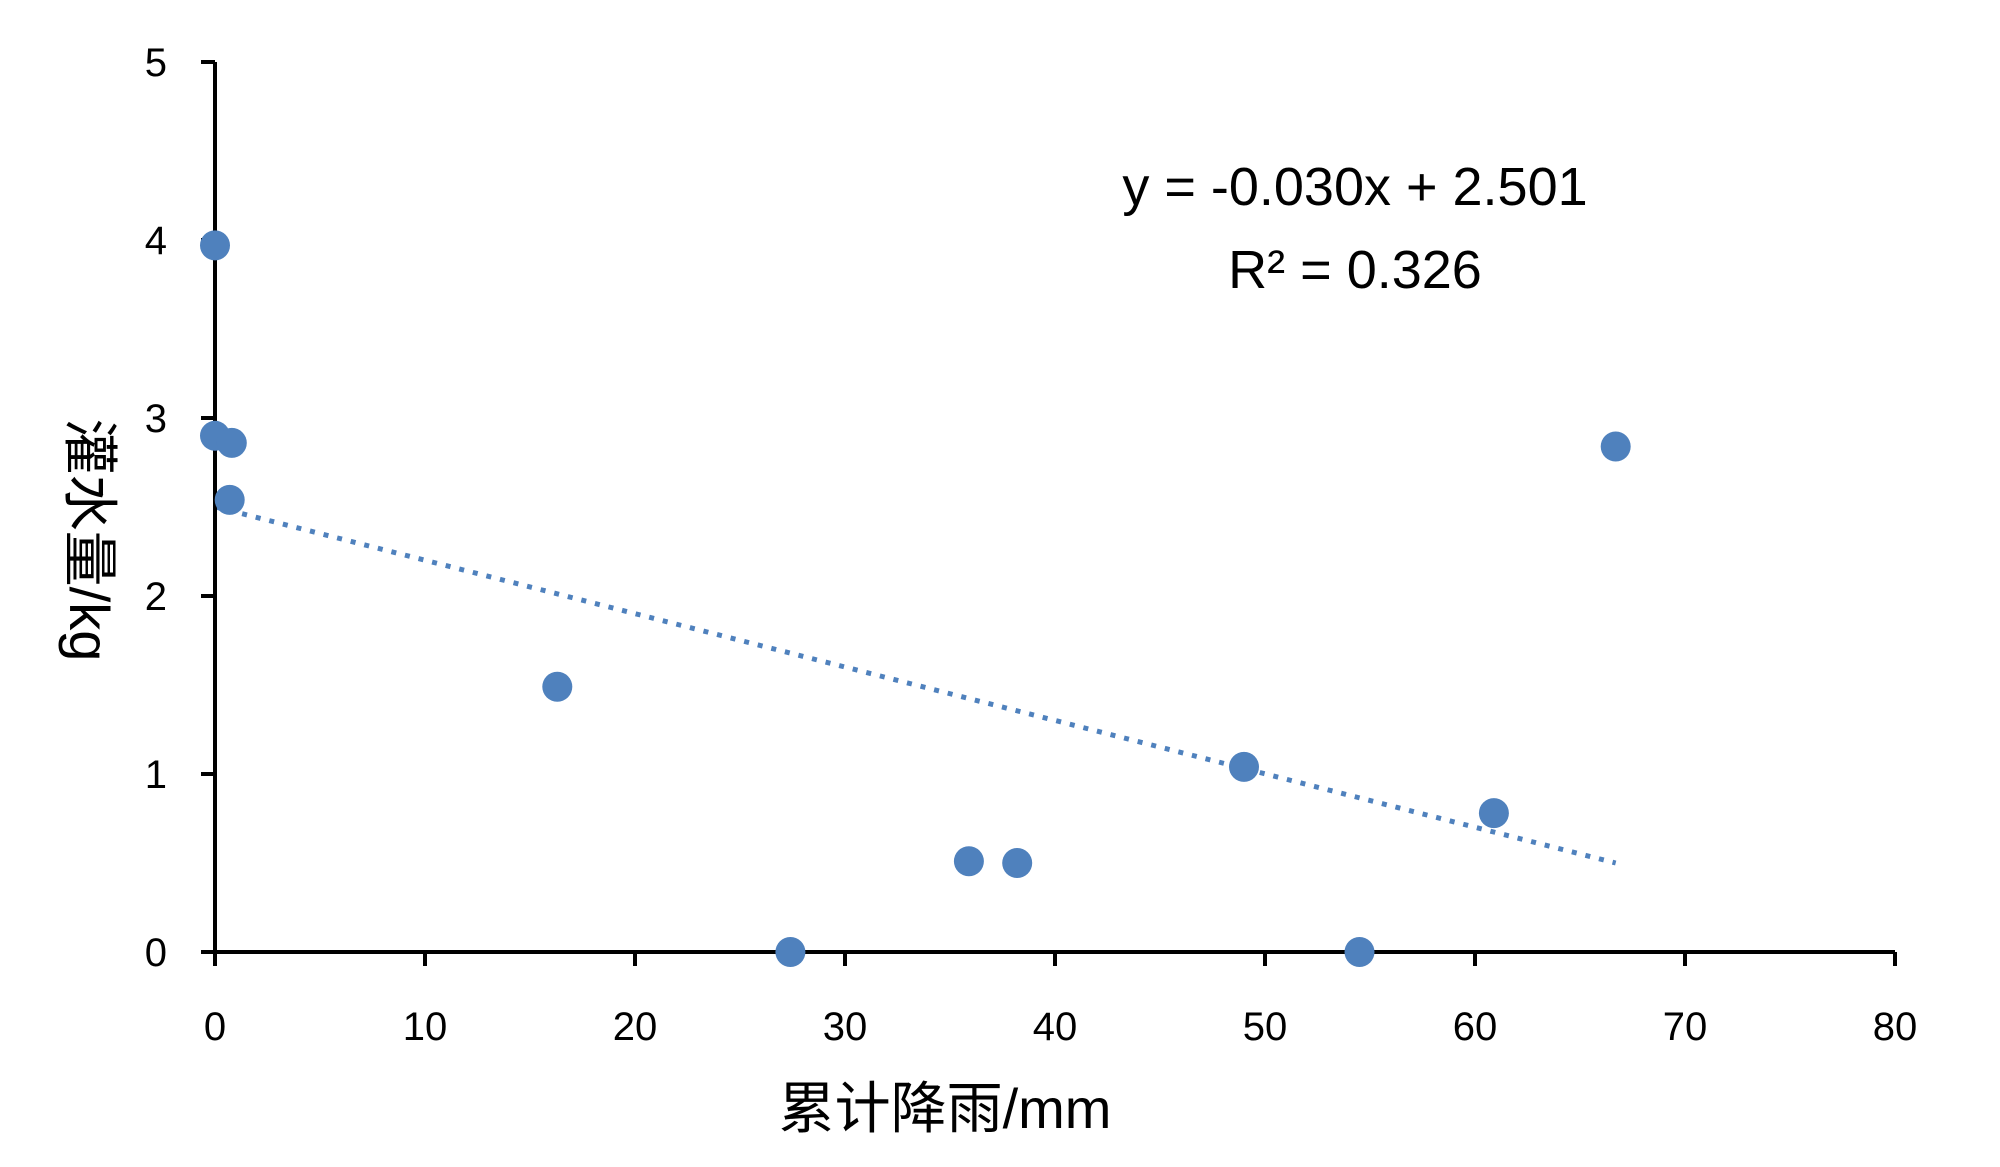 Image resolution: width=2000 pixels, height=1167 pixels. What do you see at coordinates (1265, 1027) in the screenshot?
I see `x-tick-label: 50` at bounding box center [1265, 1027].